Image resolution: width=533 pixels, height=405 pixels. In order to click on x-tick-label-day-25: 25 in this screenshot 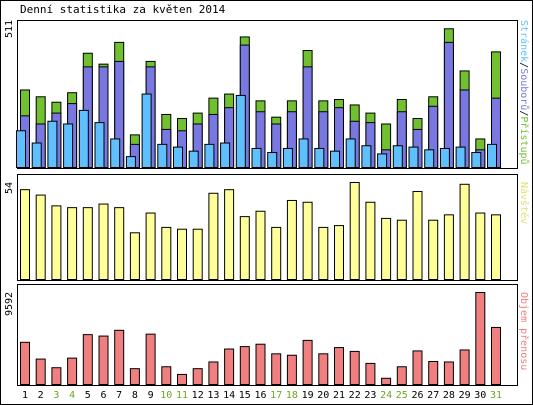, I will do `click(402, 395)`.